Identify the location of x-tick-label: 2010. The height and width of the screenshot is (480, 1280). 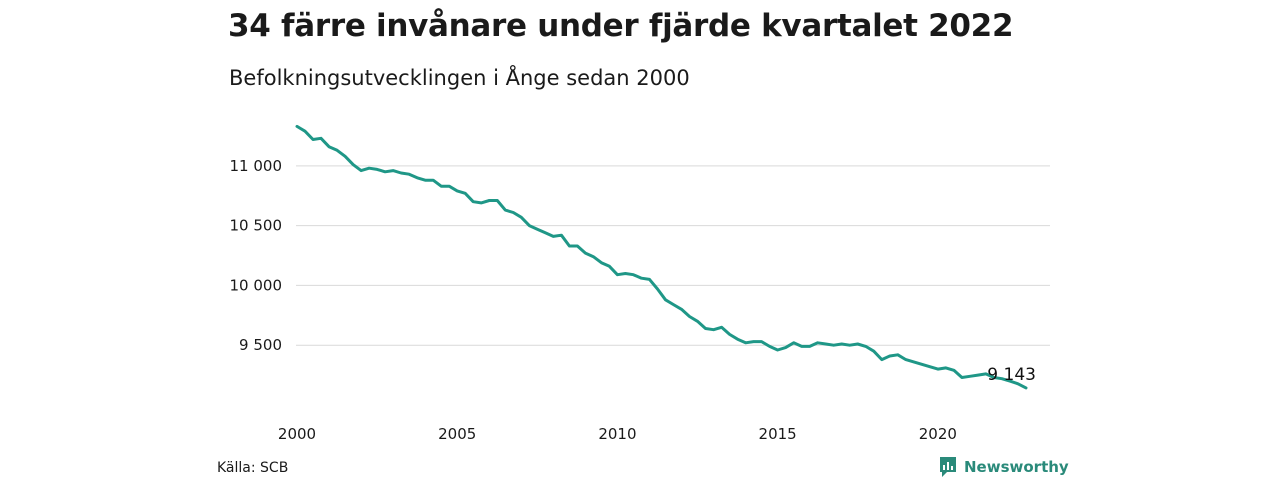
(617, 434).